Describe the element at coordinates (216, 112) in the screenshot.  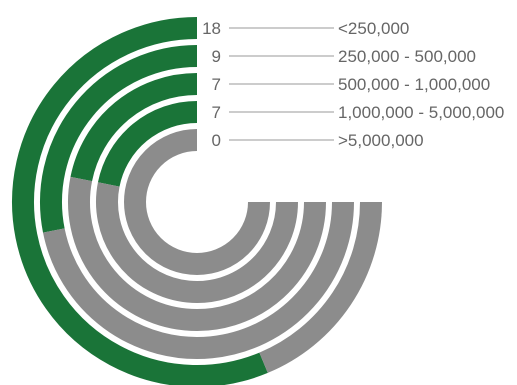
I see `value-label-3: 7` at that location.